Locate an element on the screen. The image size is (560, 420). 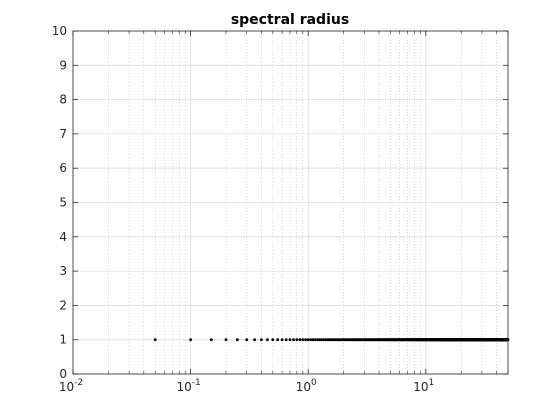
y-tick-label: 0 is located at coordinates (63, 374).